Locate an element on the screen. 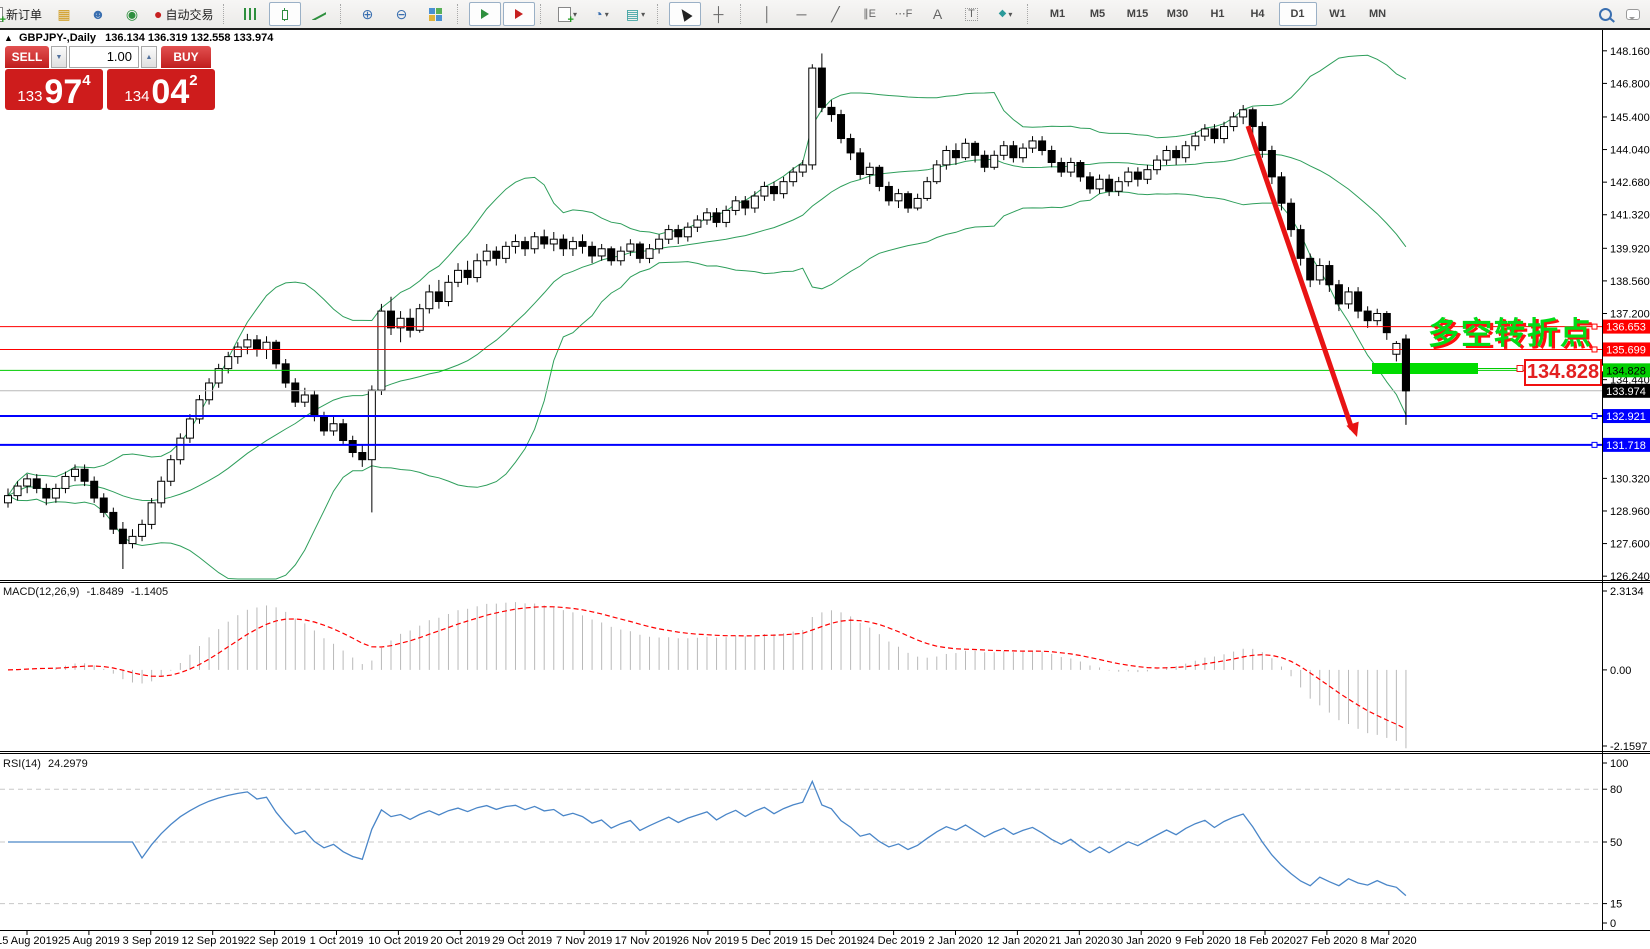 The width and height of the screenshot is (1650, 949). vertical-line-button: │ is located at coordinates (768, 14).